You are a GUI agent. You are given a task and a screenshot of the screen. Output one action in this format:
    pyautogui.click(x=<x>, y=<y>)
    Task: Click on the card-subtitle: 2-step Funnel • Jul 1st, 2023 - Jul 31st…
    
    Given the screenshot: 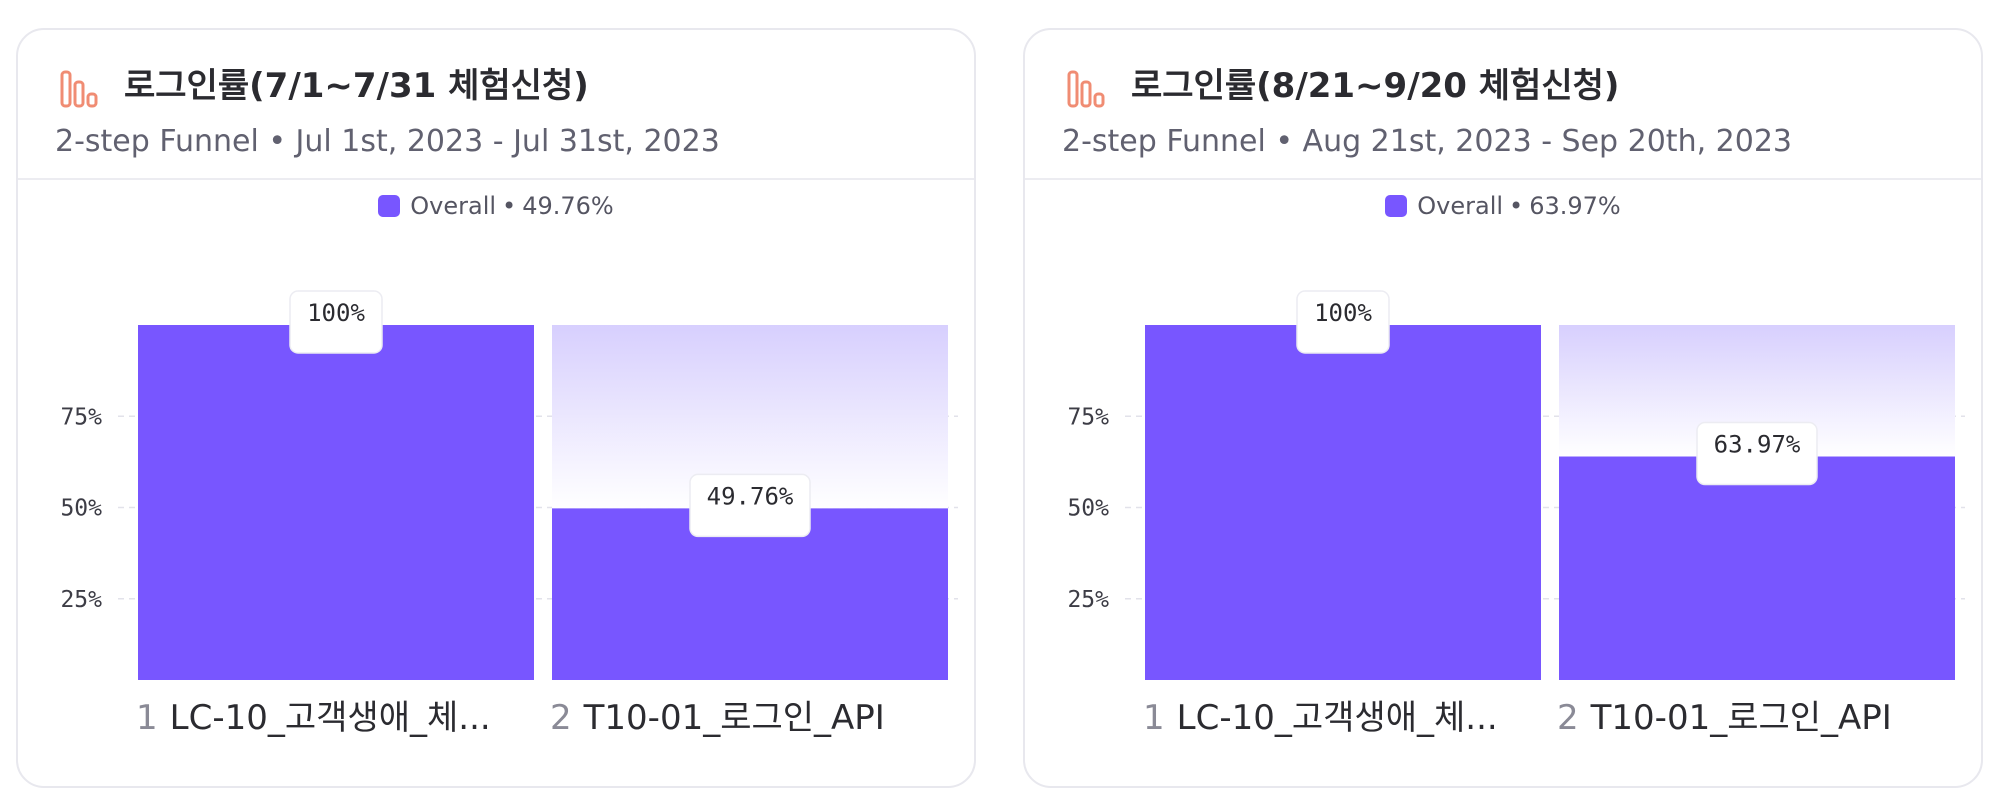 What is the action you would take?
    pyautogui.click(x=387, y=141)
    